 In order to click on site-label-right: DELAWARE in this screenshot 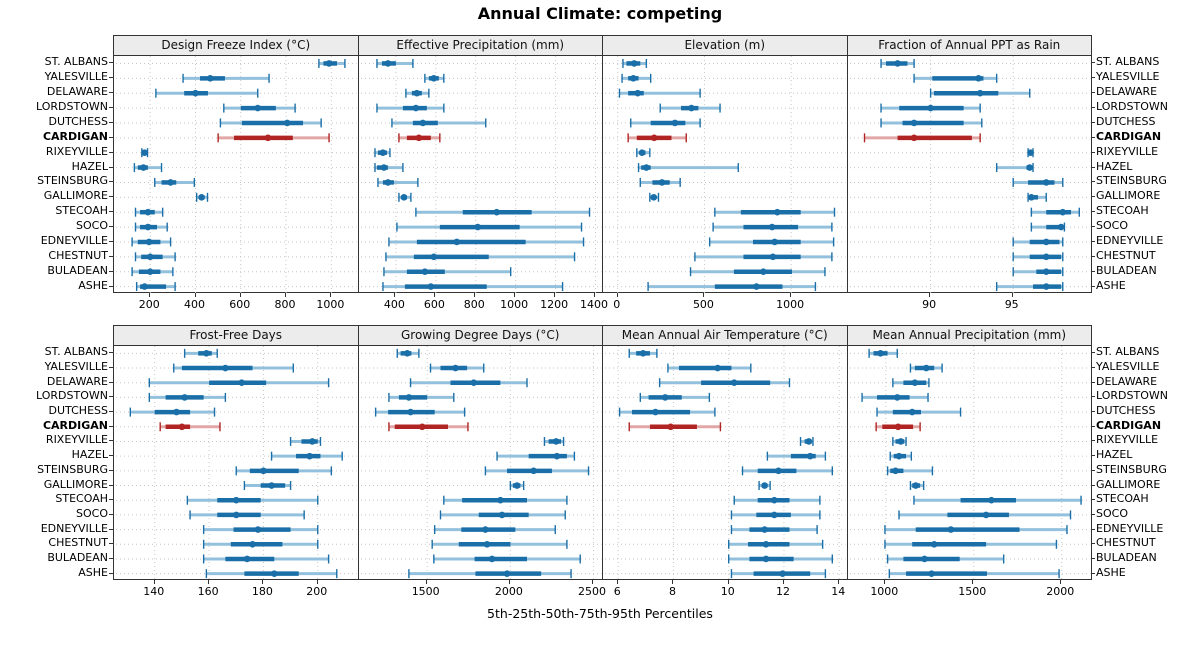, I will do `click(1127, 92)`.